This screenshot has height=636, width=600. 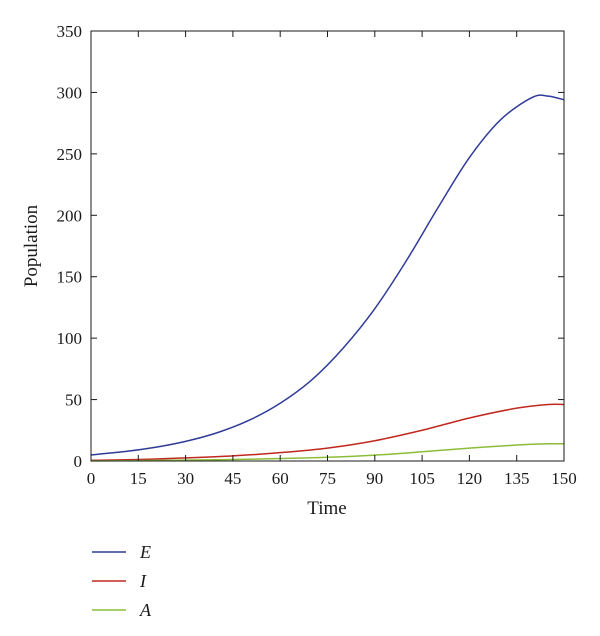 I want to click on x-tick-label: 30, so click(x=185, y=478).